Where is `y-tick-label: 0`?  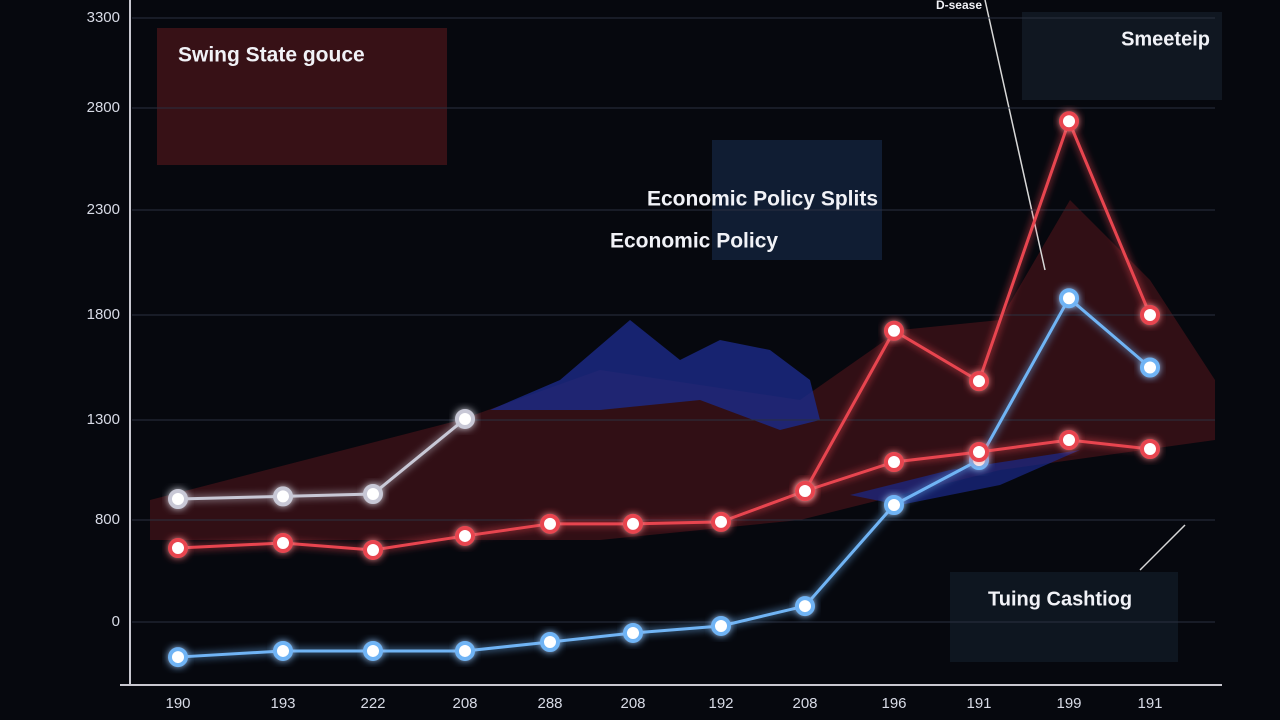 y-tick-label: 0 is located at coordinates (116, 621).